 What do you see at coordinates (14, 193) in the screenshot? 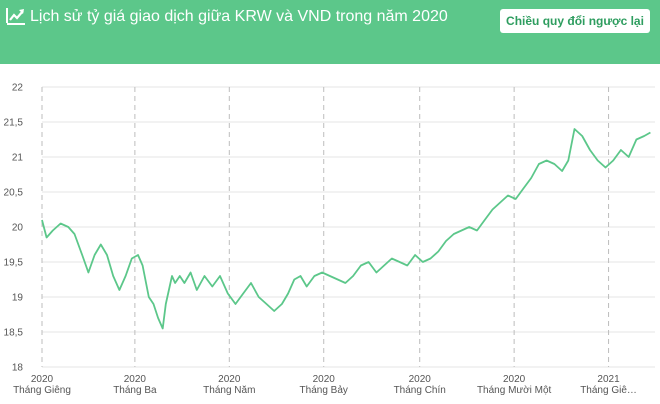
I see `y-tick-label: 20,5` at bounding box center [14, 193].